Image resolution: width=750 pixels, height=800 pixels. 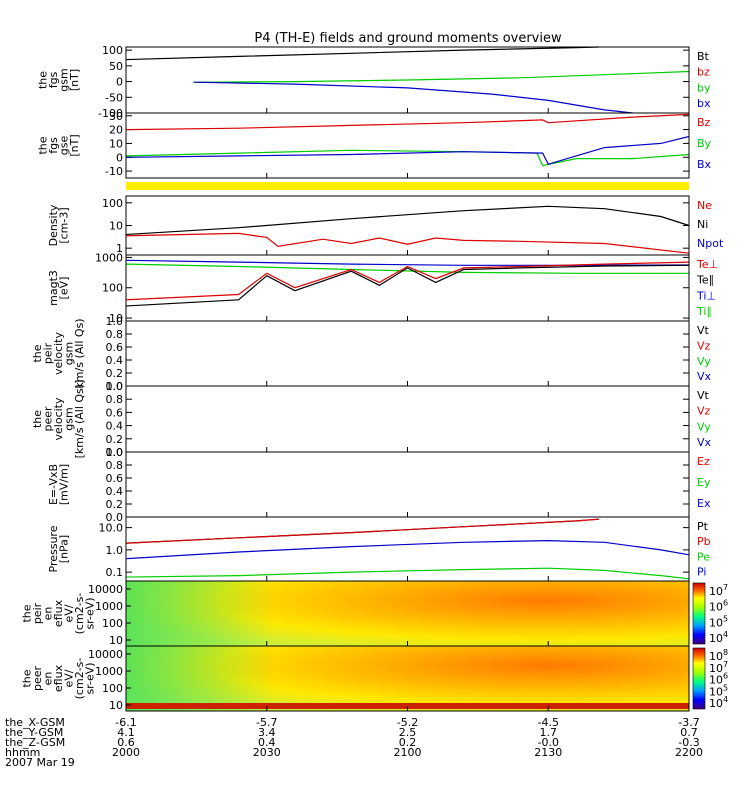 I want to click on series-line-Ni, so click(x=407, y=220).